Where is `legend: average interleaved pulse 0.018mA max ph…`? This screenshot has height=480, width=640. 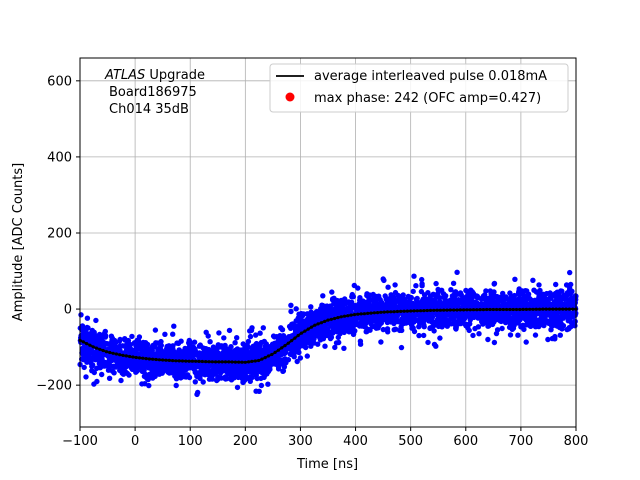
legend: average interleaved pulse 0.018mA max ph… is located at coordinates (419, 88).